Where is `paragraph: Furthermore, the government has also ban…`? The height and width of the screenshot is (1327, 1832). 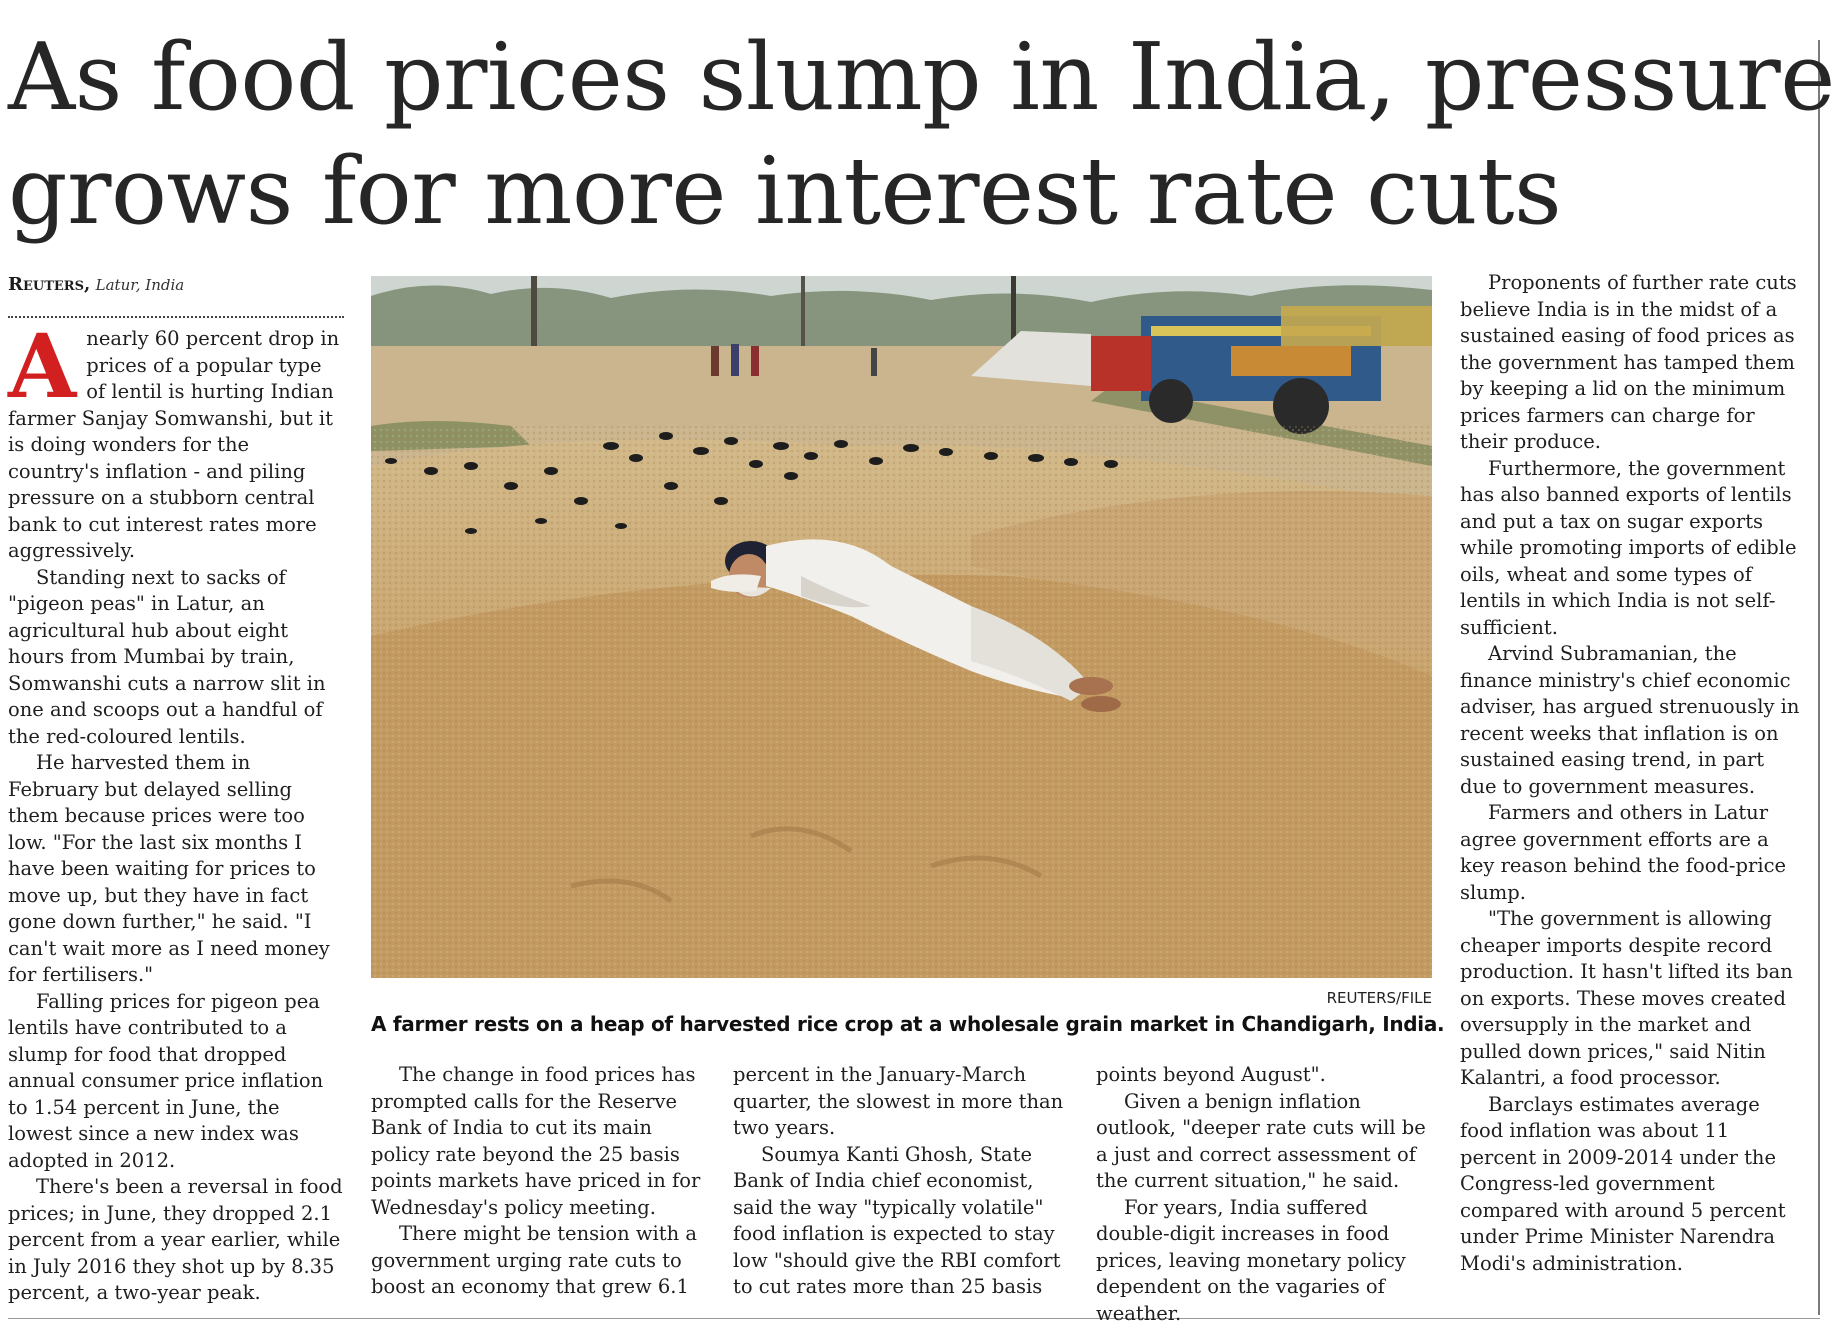
paragraph: Furthermore, the government has also ban… is located at coordinates (1628, 547).